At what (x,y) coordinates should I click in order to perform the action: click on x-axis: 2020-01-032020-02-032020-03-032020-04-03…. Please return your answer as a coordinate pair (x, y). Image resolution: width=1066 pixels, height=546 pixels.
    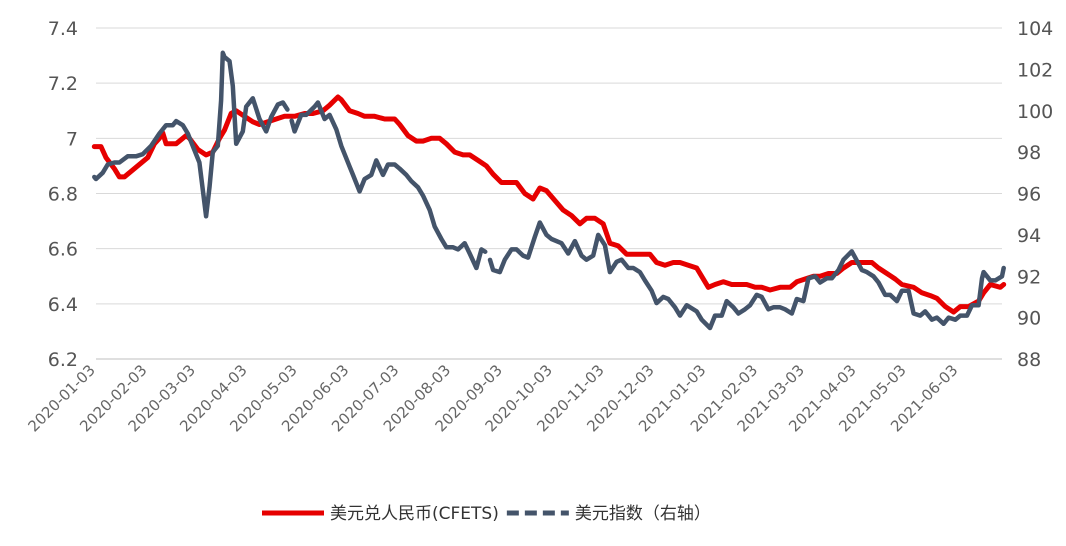
    Looking at the image, I should click on (513, 396).